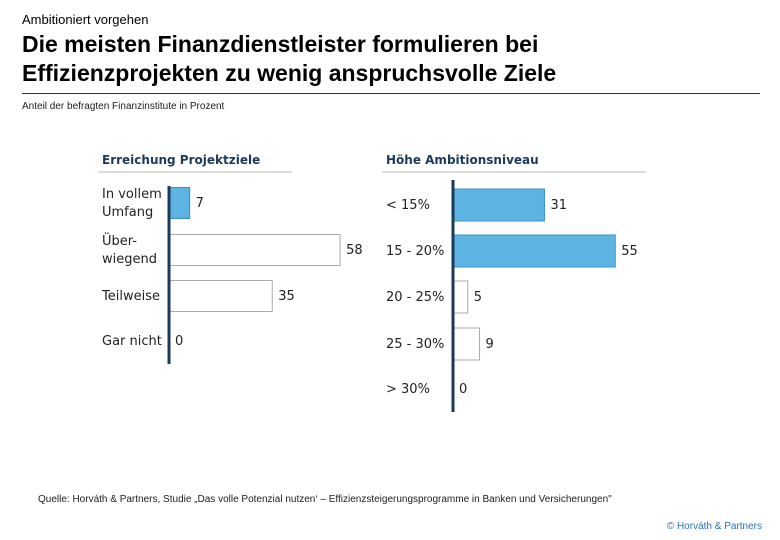 Image resolution: width=780 pixels, height=540 pixels. I want to click on chart-1-category-label: Teilweise, so click(130, 296).